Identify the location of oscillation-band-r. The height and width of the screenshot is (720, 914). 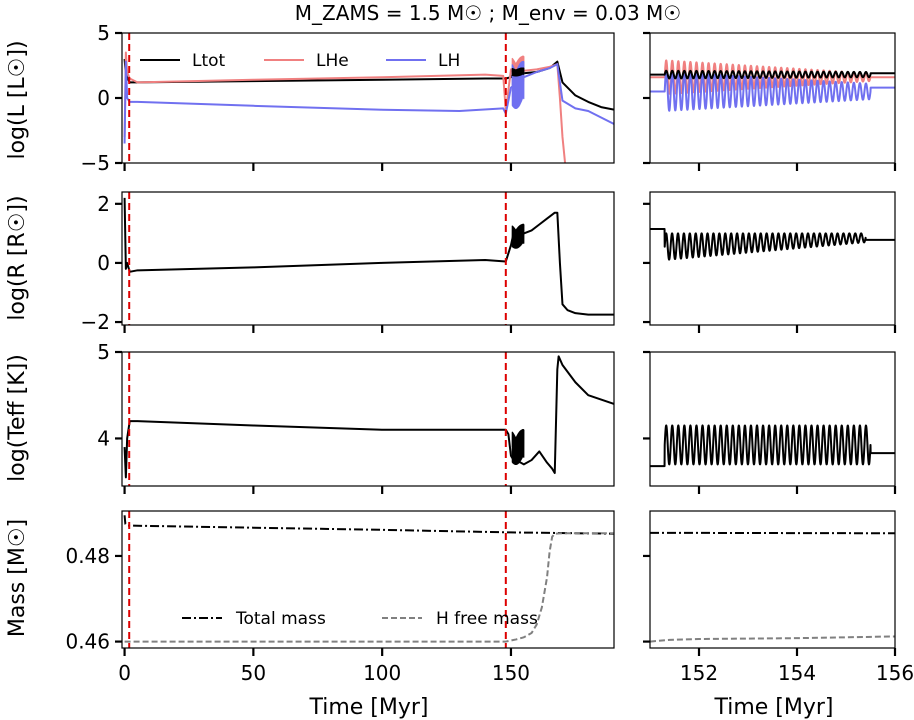
(518, 236).